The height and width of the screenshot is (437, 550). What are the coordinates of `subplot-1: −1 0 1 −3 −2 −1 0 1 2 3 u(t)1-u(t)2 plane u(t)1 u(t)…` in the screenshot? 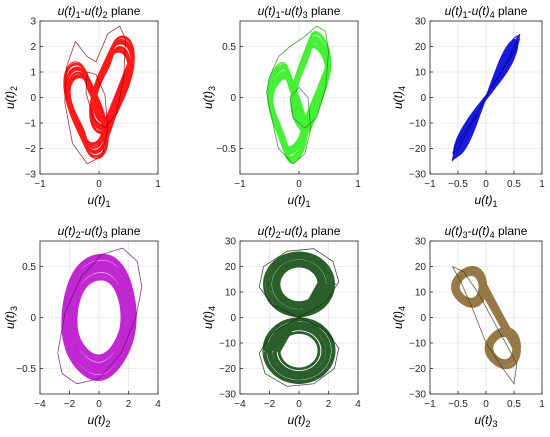 It's located at (82, 106).